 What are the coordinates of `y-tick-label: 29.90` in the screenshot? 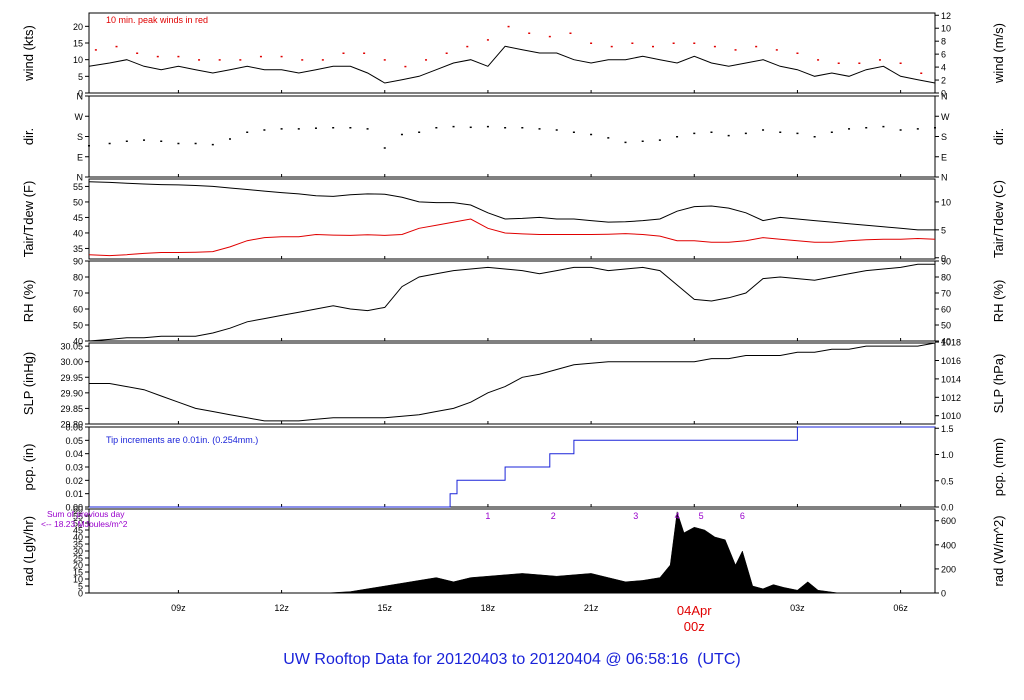 It's located at (71, 393).